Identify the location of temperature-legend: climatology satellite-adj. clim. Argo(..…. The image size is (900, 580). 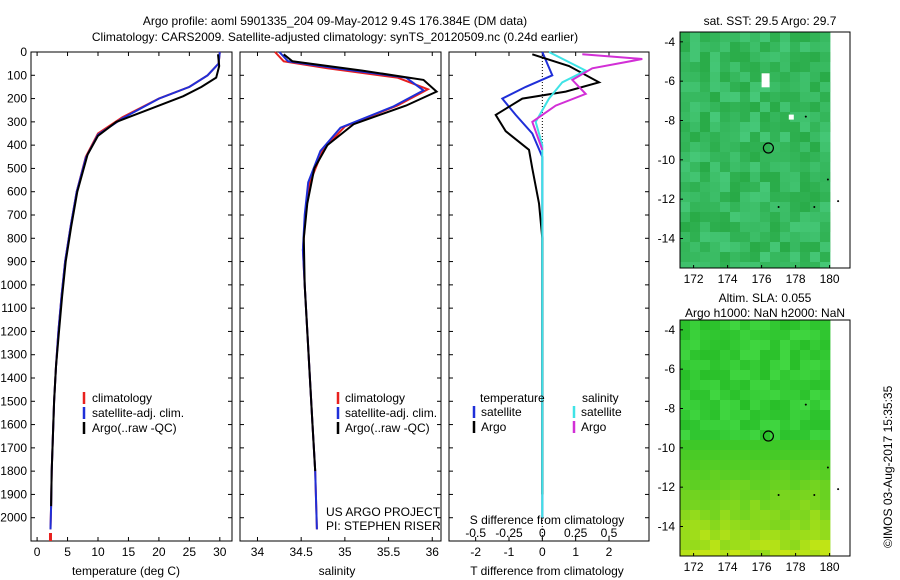
(133, 413).